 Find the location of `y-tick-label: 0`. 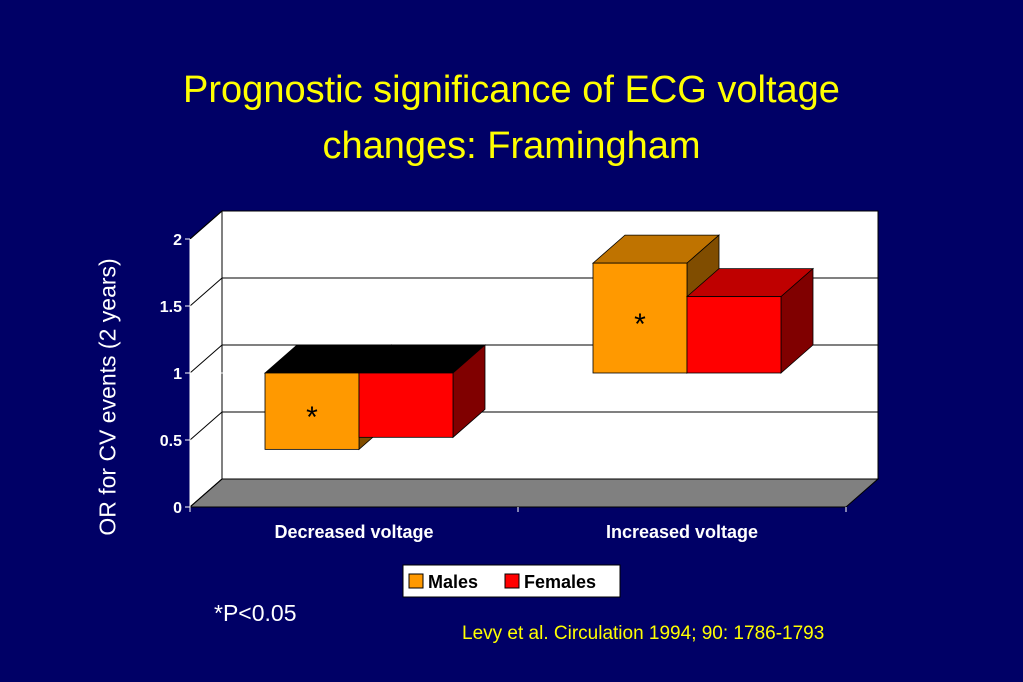

y-tick-label: 0 is located at coordinates (177, 508).